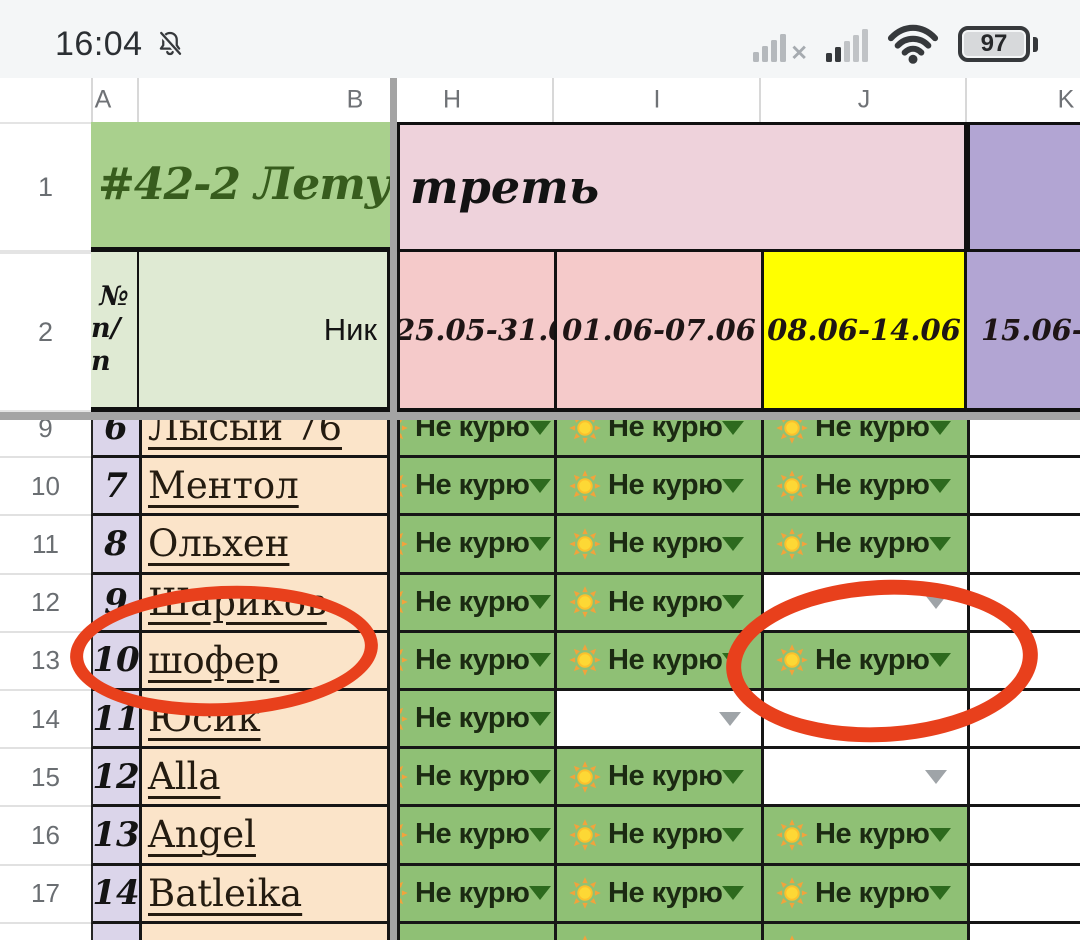  Describe the element at coordinates (864, 487) in the screenshot. I see `cell-J10-snk: Не курю` at that location.